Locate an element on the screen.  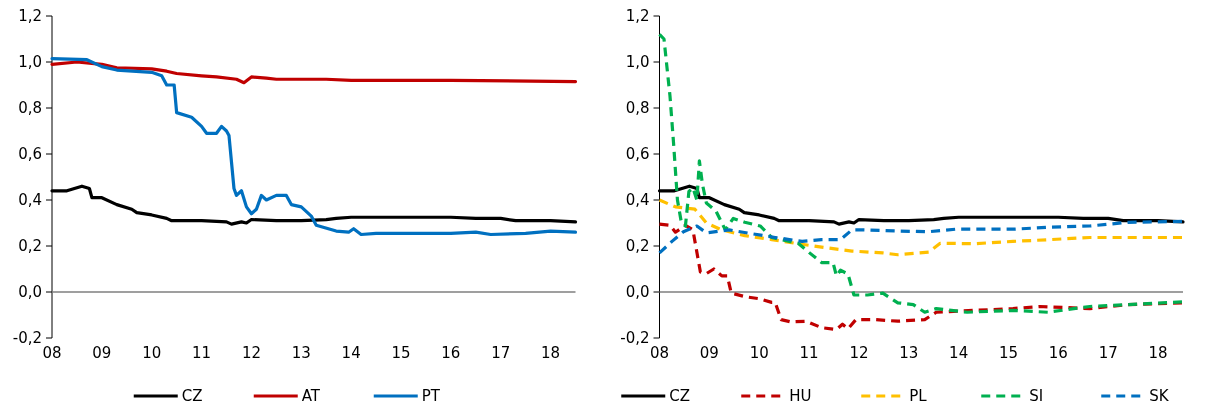
legend-label: HU is located at coordinates (800, 396).